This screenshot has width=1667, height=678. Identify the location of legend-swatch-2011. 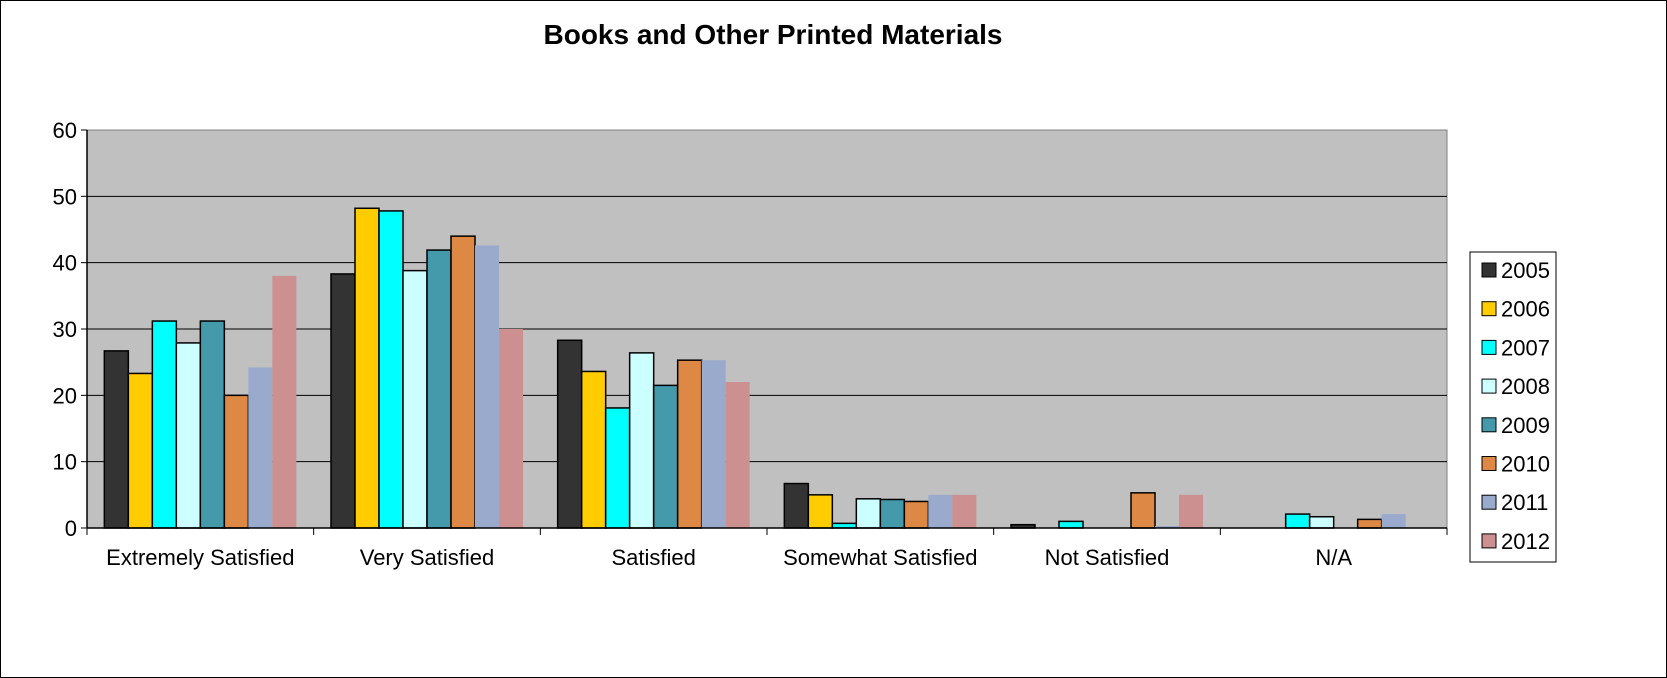
(1489, 502).